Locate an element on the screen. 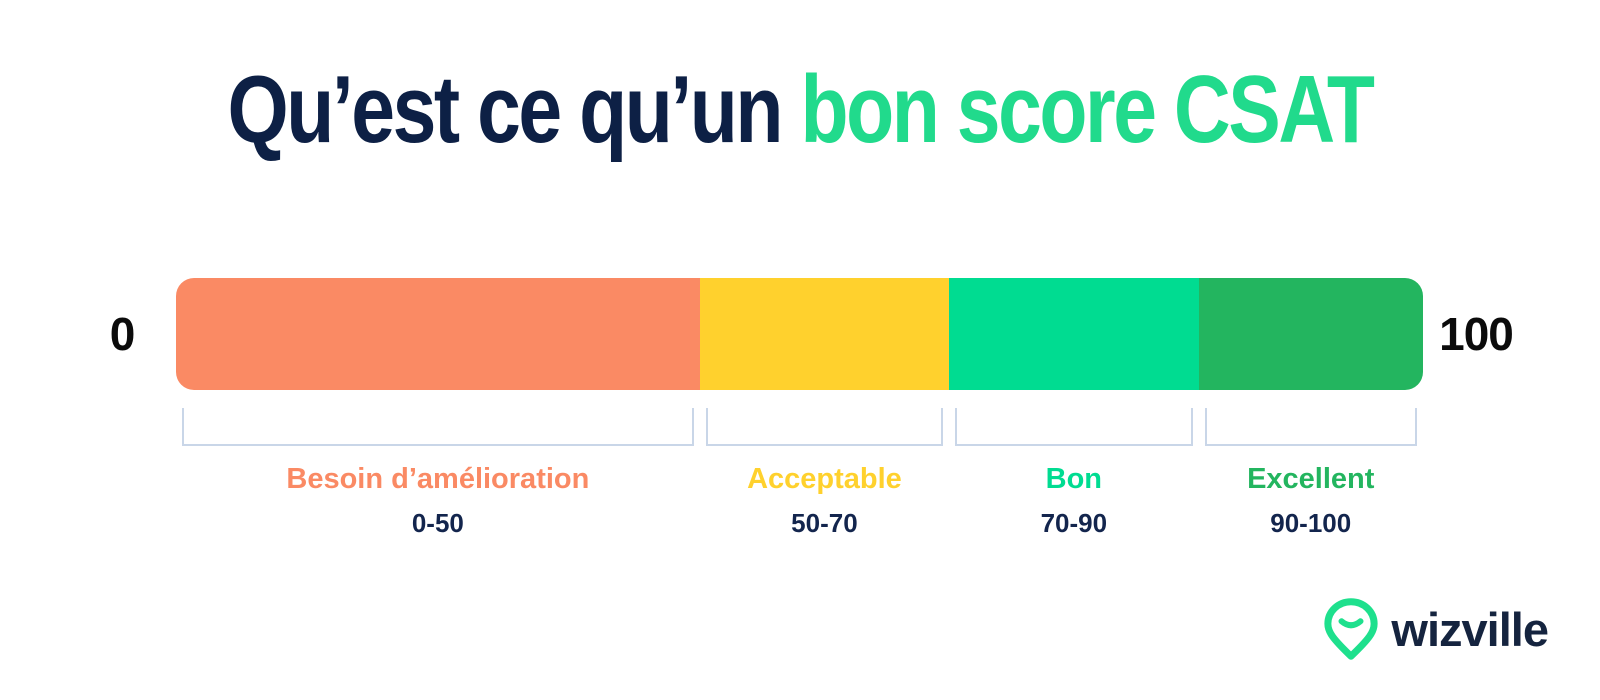 Image resolution: width=1600 pixels, height=700 pixels. category-range: 0-50 is located at coordinates (437, 523).